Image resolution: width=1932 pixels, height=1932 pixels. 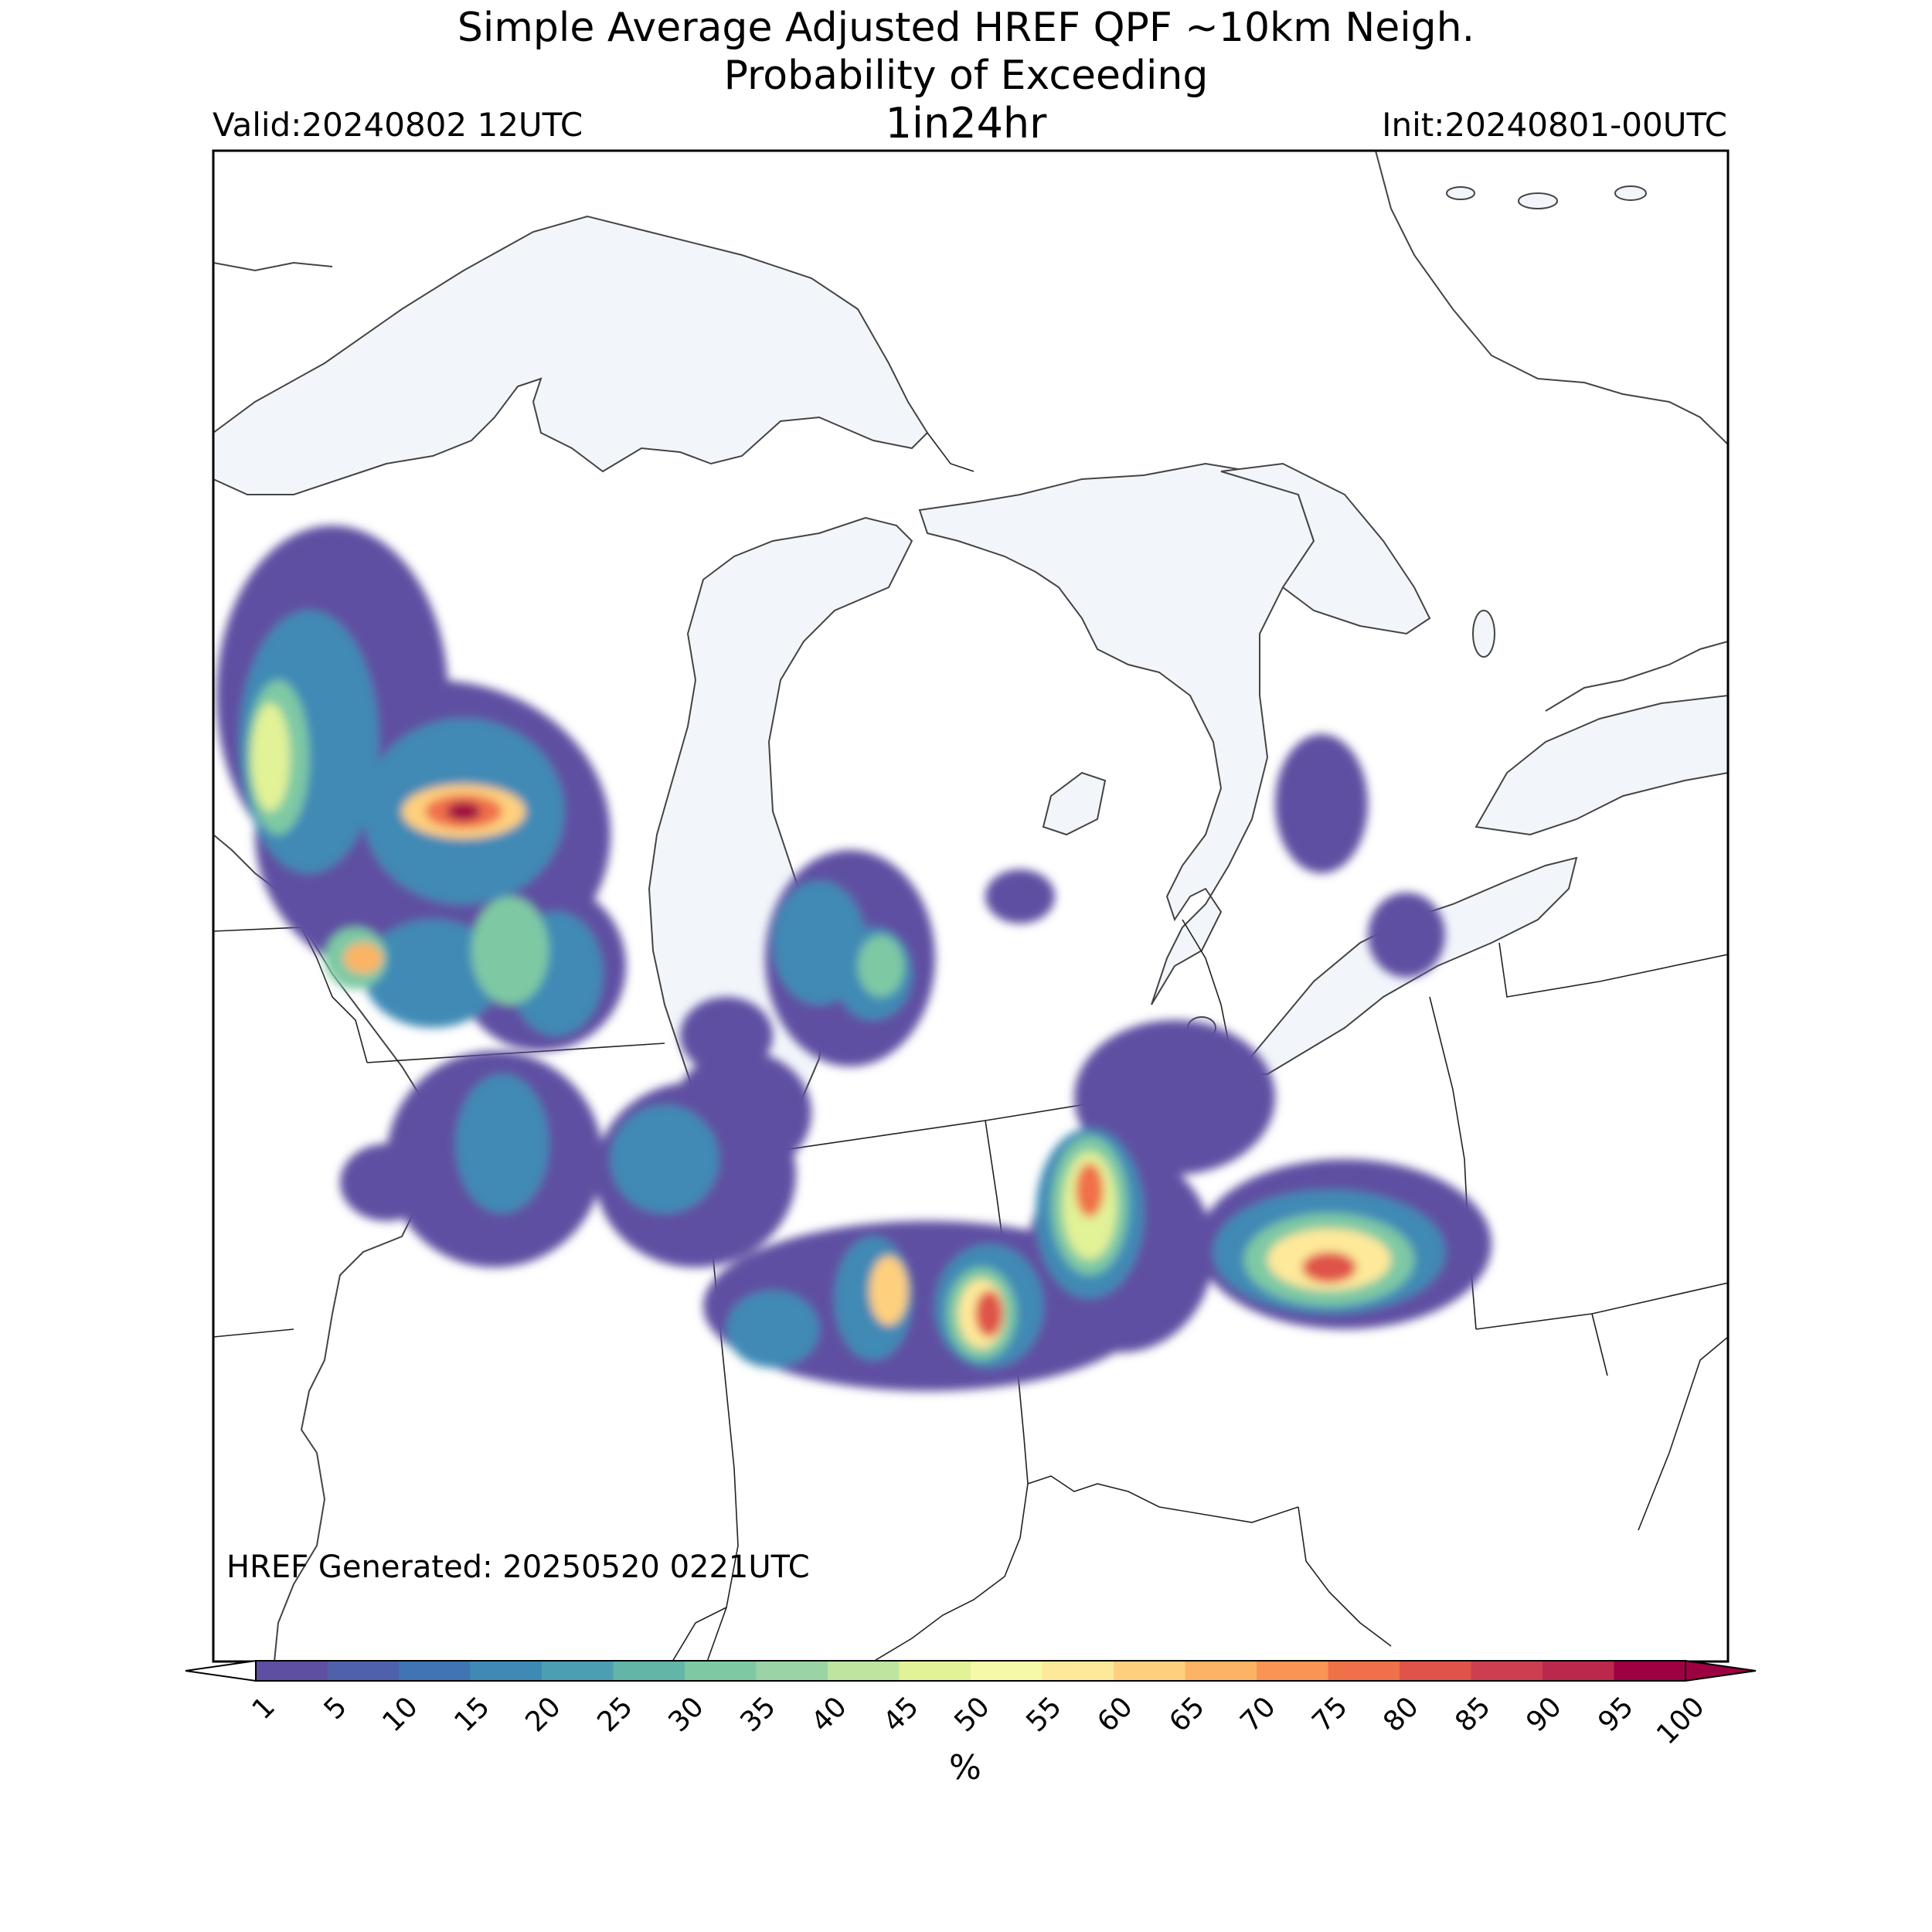 What do you see at coordinates (571, 355) in the screenshot?
I see `lake-superior` at bounding box center [571, 355].